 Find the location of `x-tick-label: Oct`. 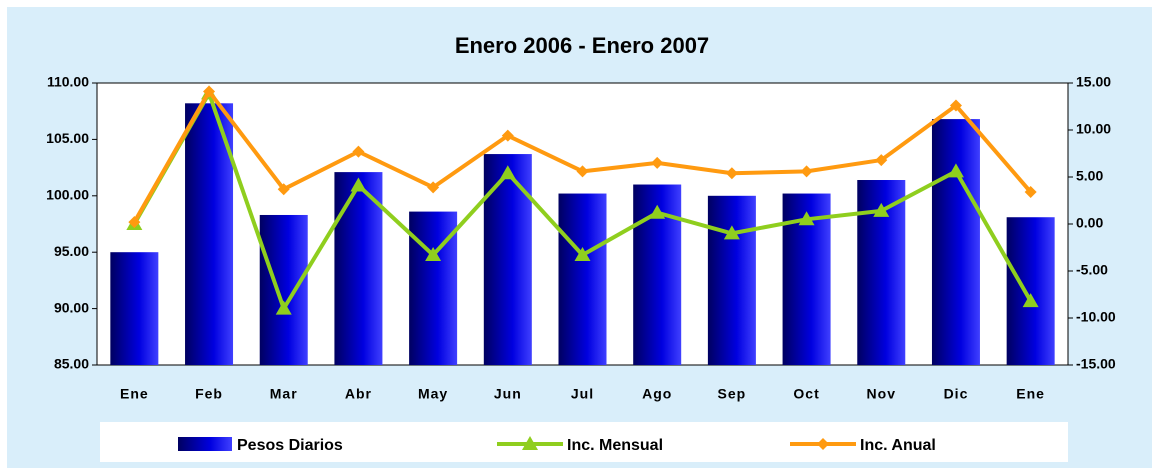

x-tick-label: Oct is located at coordinates (806, 394).